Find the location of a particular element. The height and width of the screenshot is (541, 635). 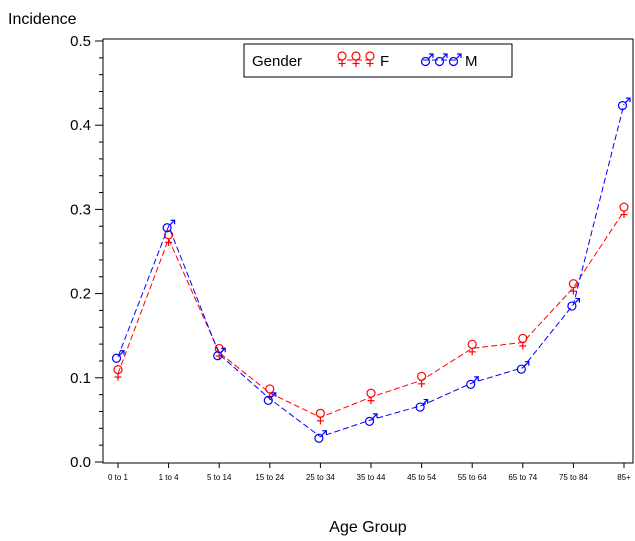

x-tick-label: 75 to 84 is located at coordinates (573, 477).